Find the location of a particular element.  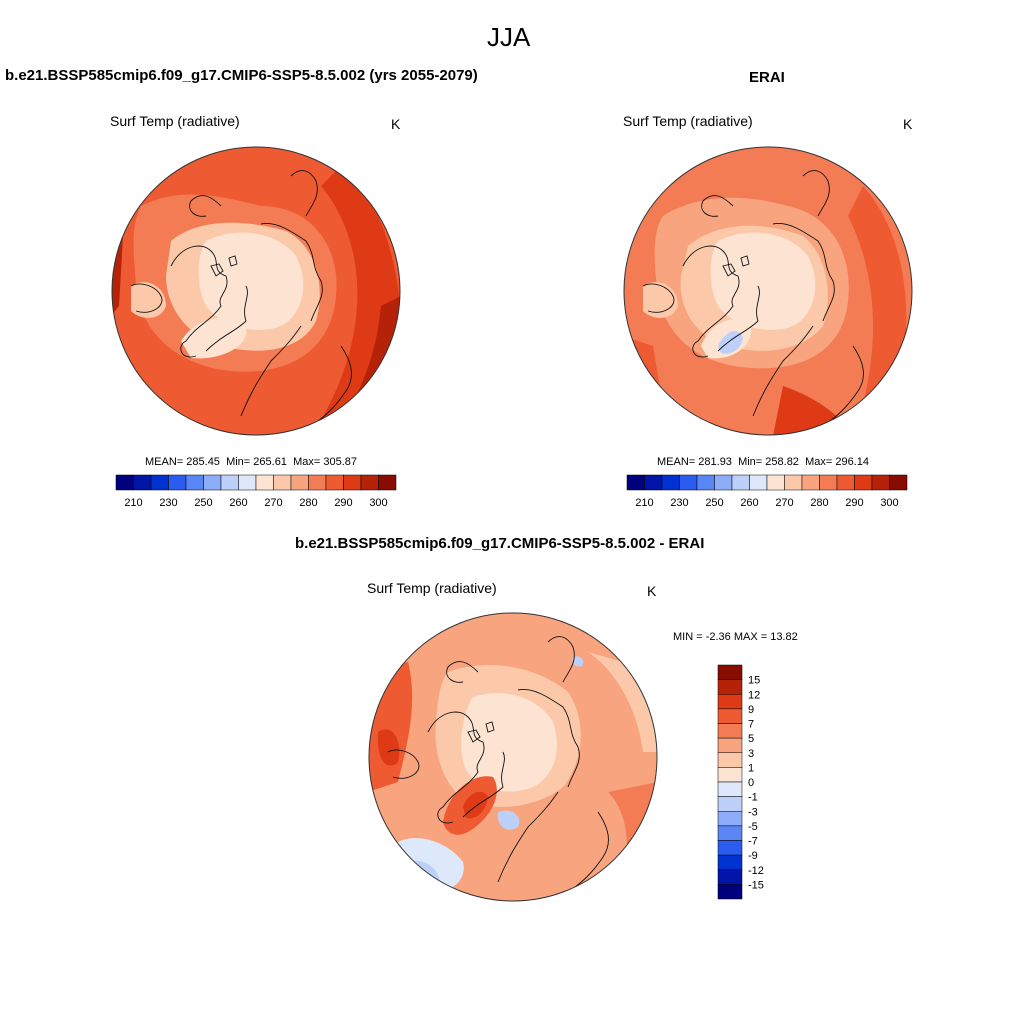

colorbar-tick-label: -1 is located at coordinates (753, 798).